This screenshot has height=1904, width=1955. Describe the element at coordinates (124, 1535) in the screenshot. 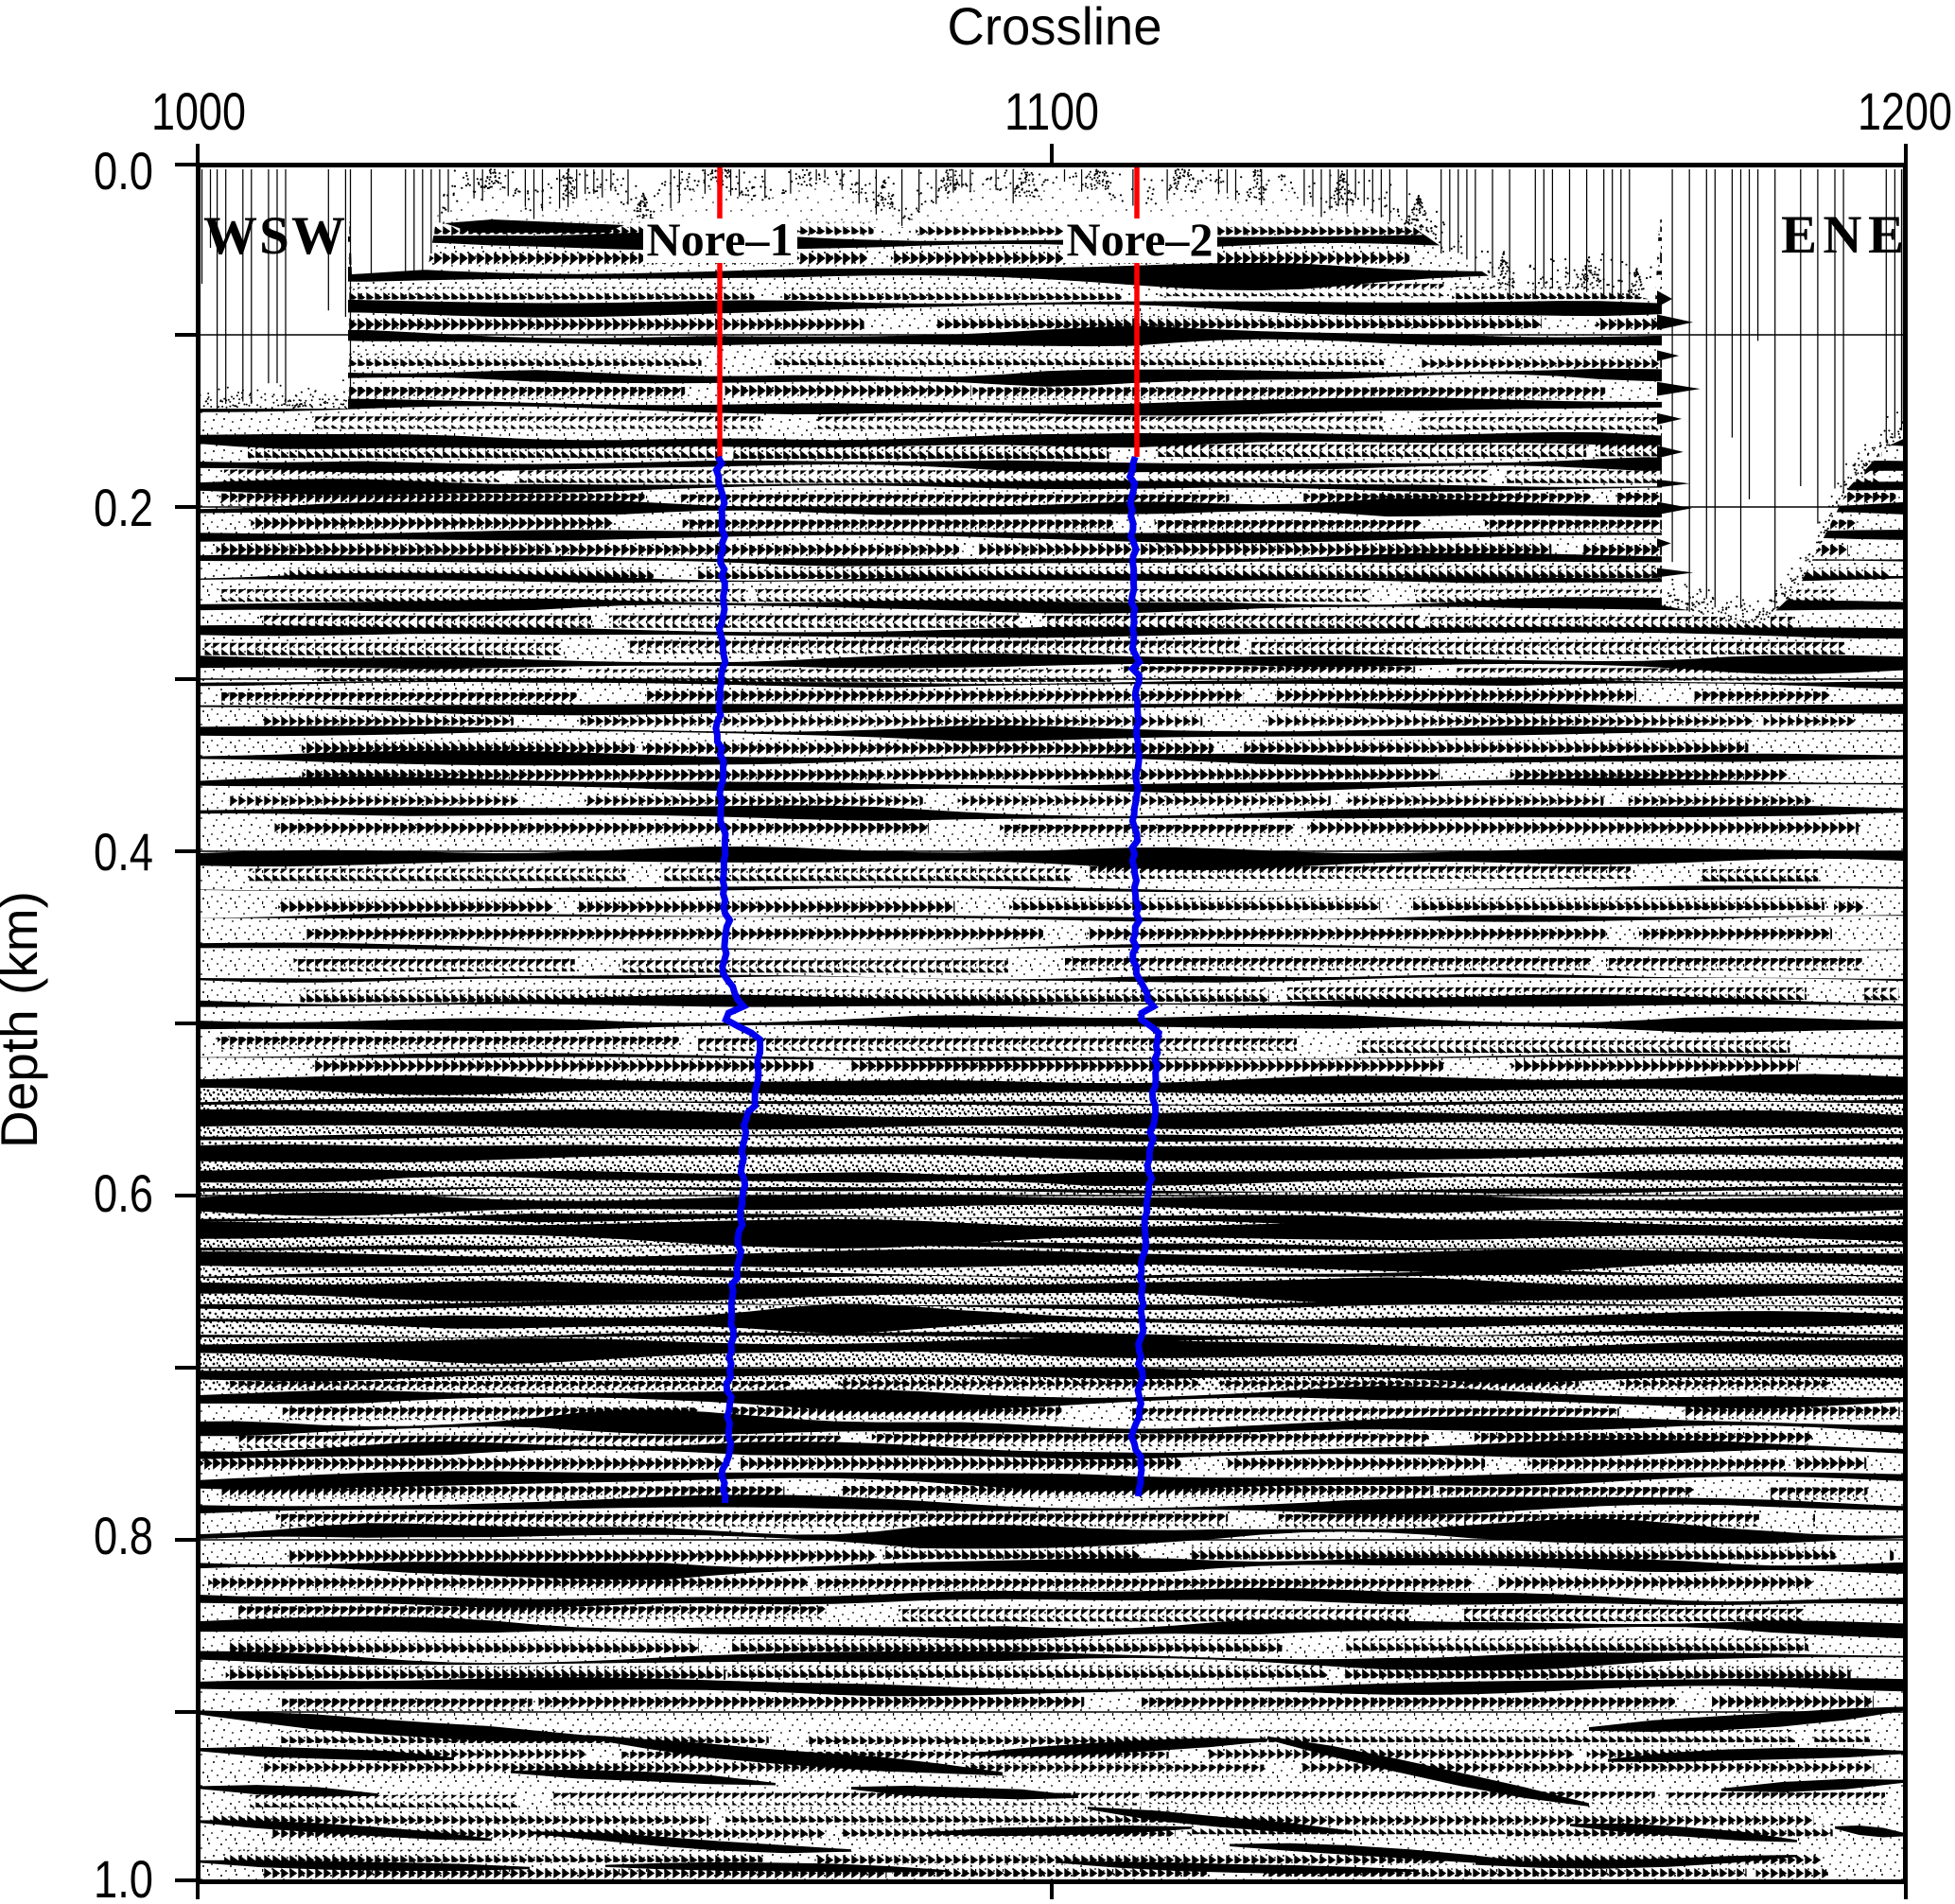

I see `svg-text: 0.8` at that location.